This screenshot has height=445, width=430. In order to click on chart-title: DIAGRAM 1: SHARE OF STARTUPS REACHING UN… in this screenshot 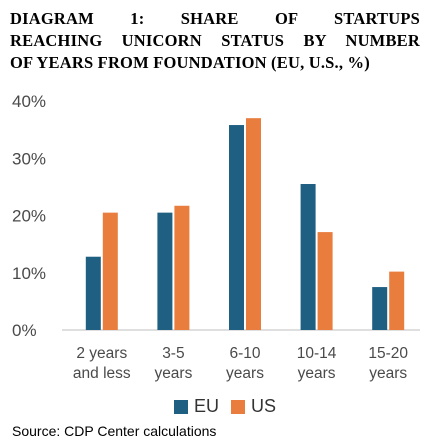, I will do `click(215, 41)`.